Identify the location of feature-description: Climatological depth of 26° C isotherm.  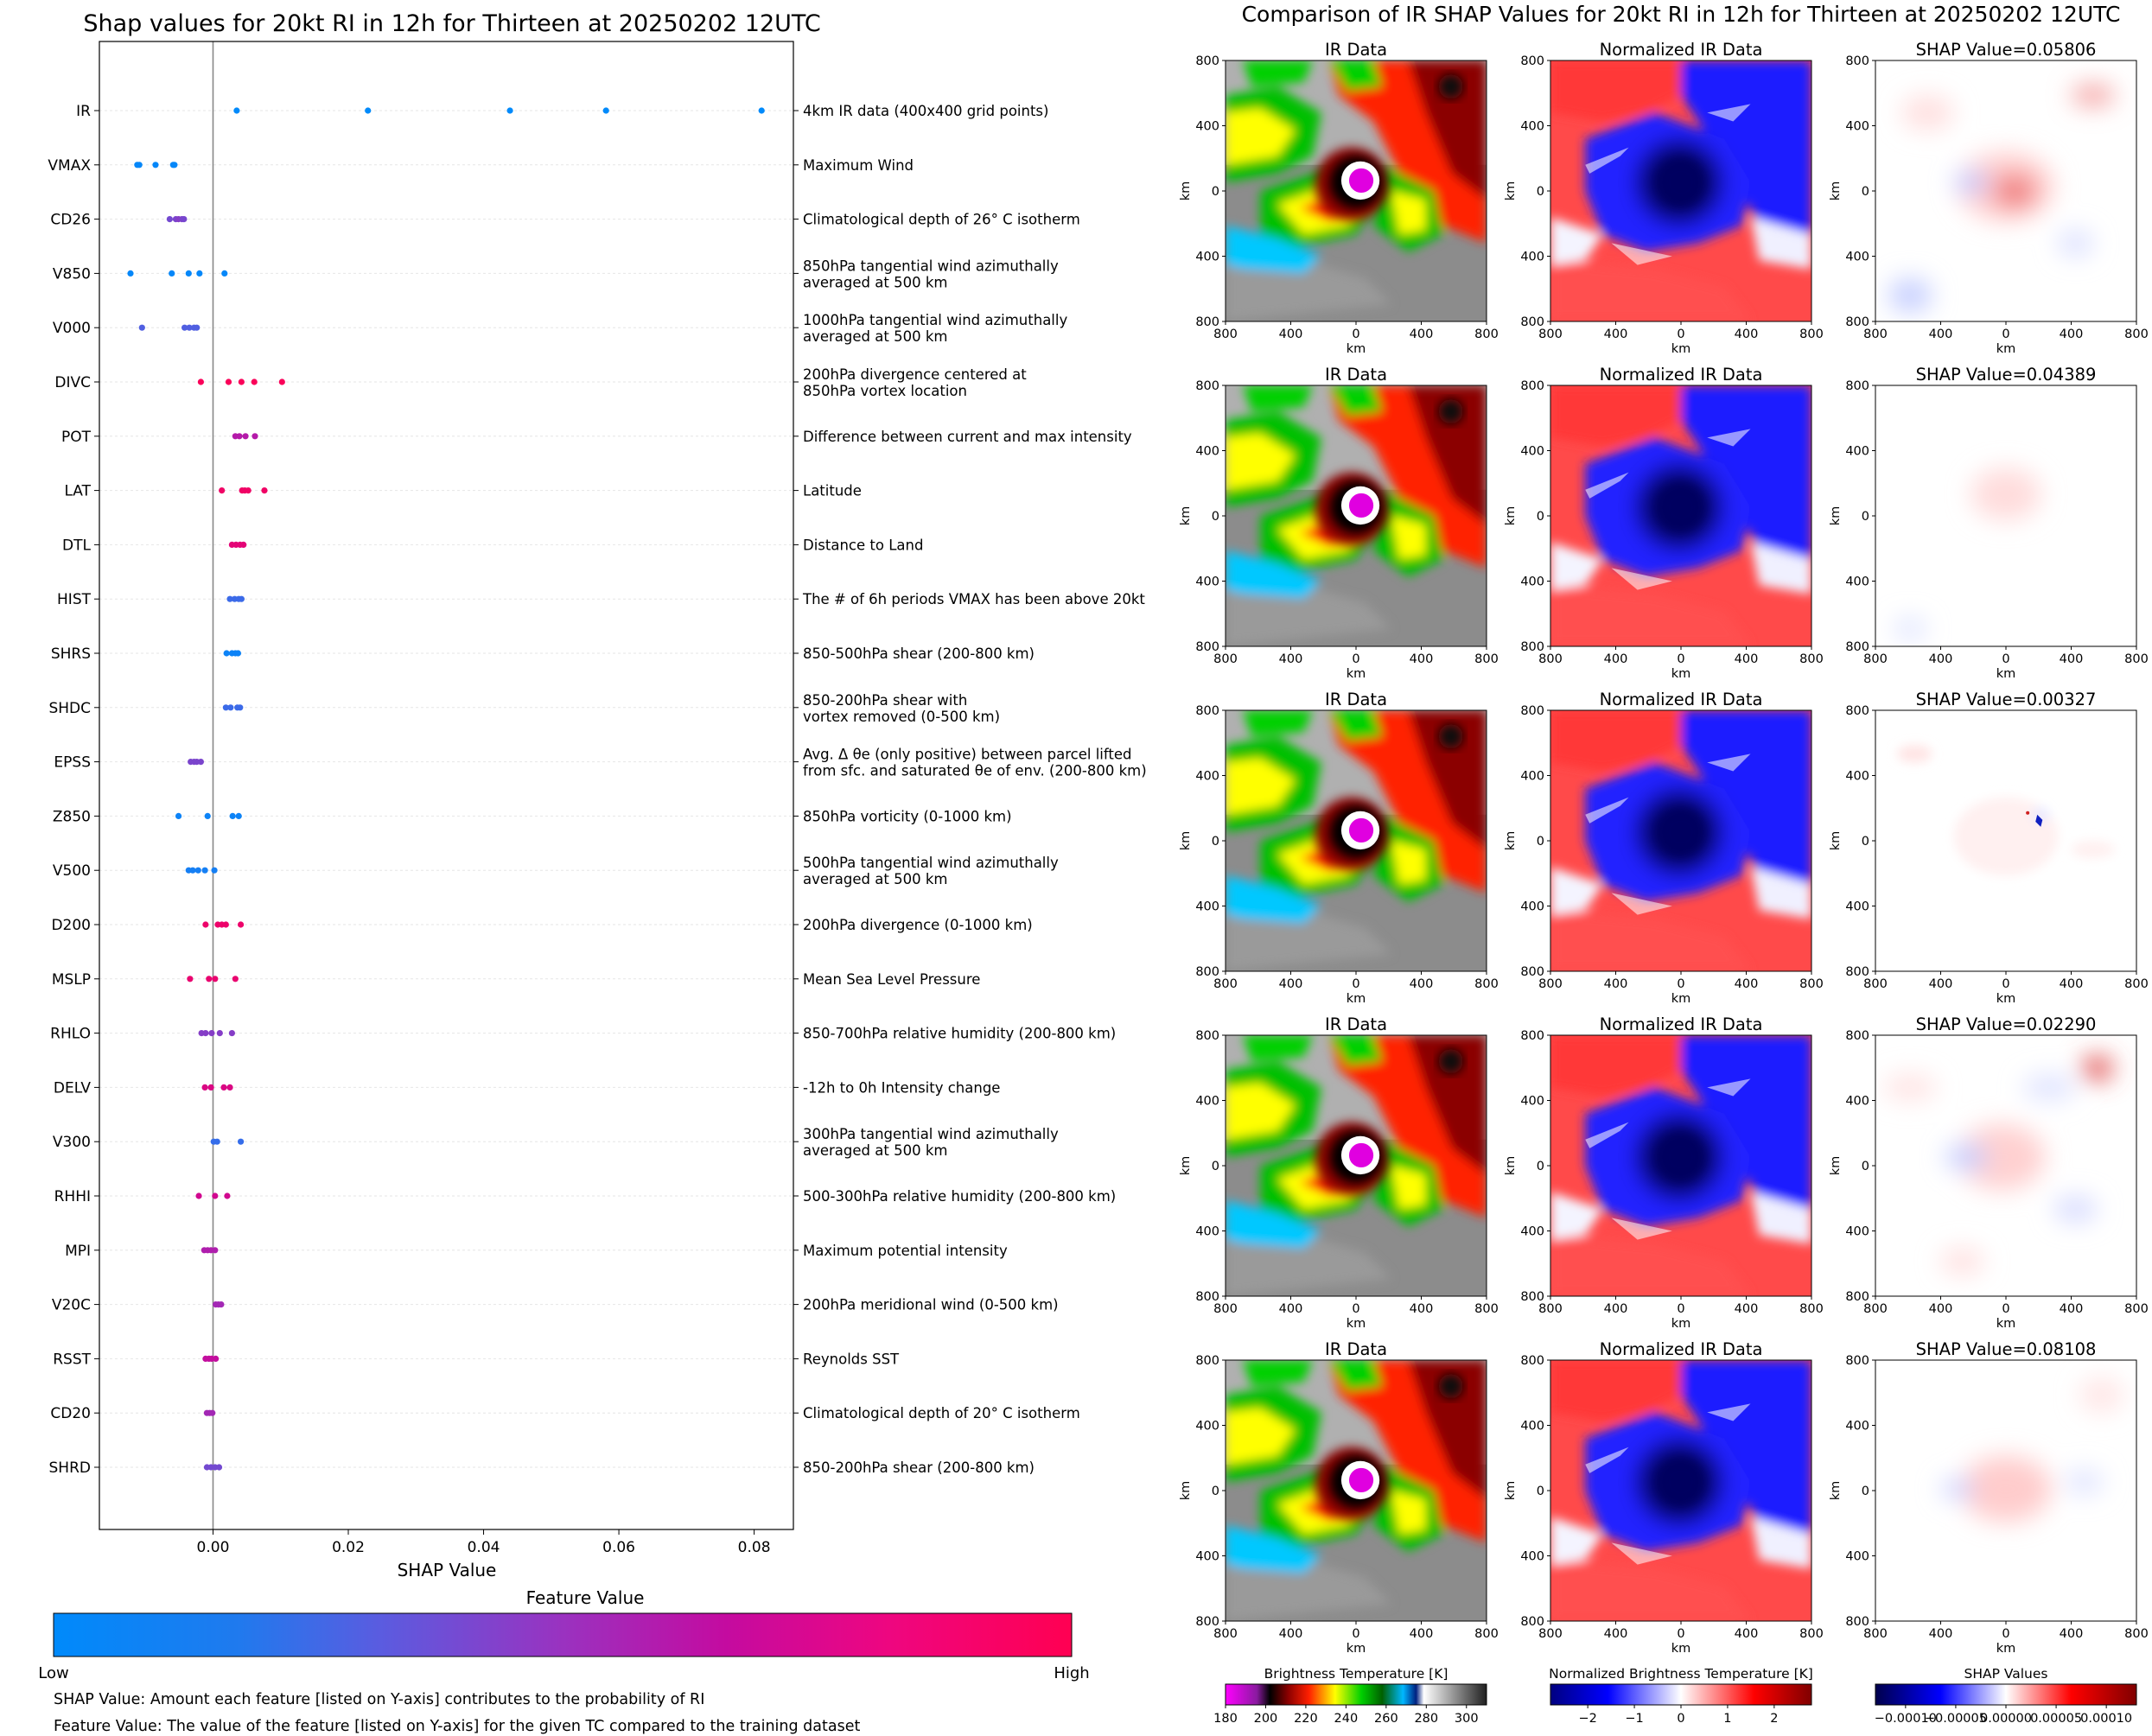
(941, 220).